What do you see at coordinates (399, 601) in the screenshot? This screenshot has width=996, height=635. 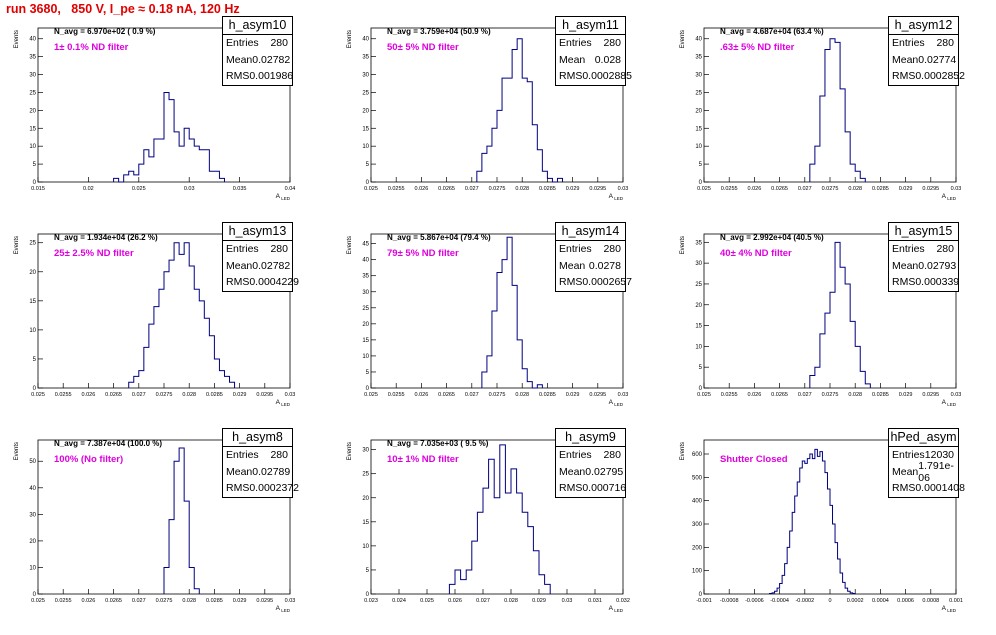 I see `x-tick-label: 0.024` at bounding box center [399, 601].